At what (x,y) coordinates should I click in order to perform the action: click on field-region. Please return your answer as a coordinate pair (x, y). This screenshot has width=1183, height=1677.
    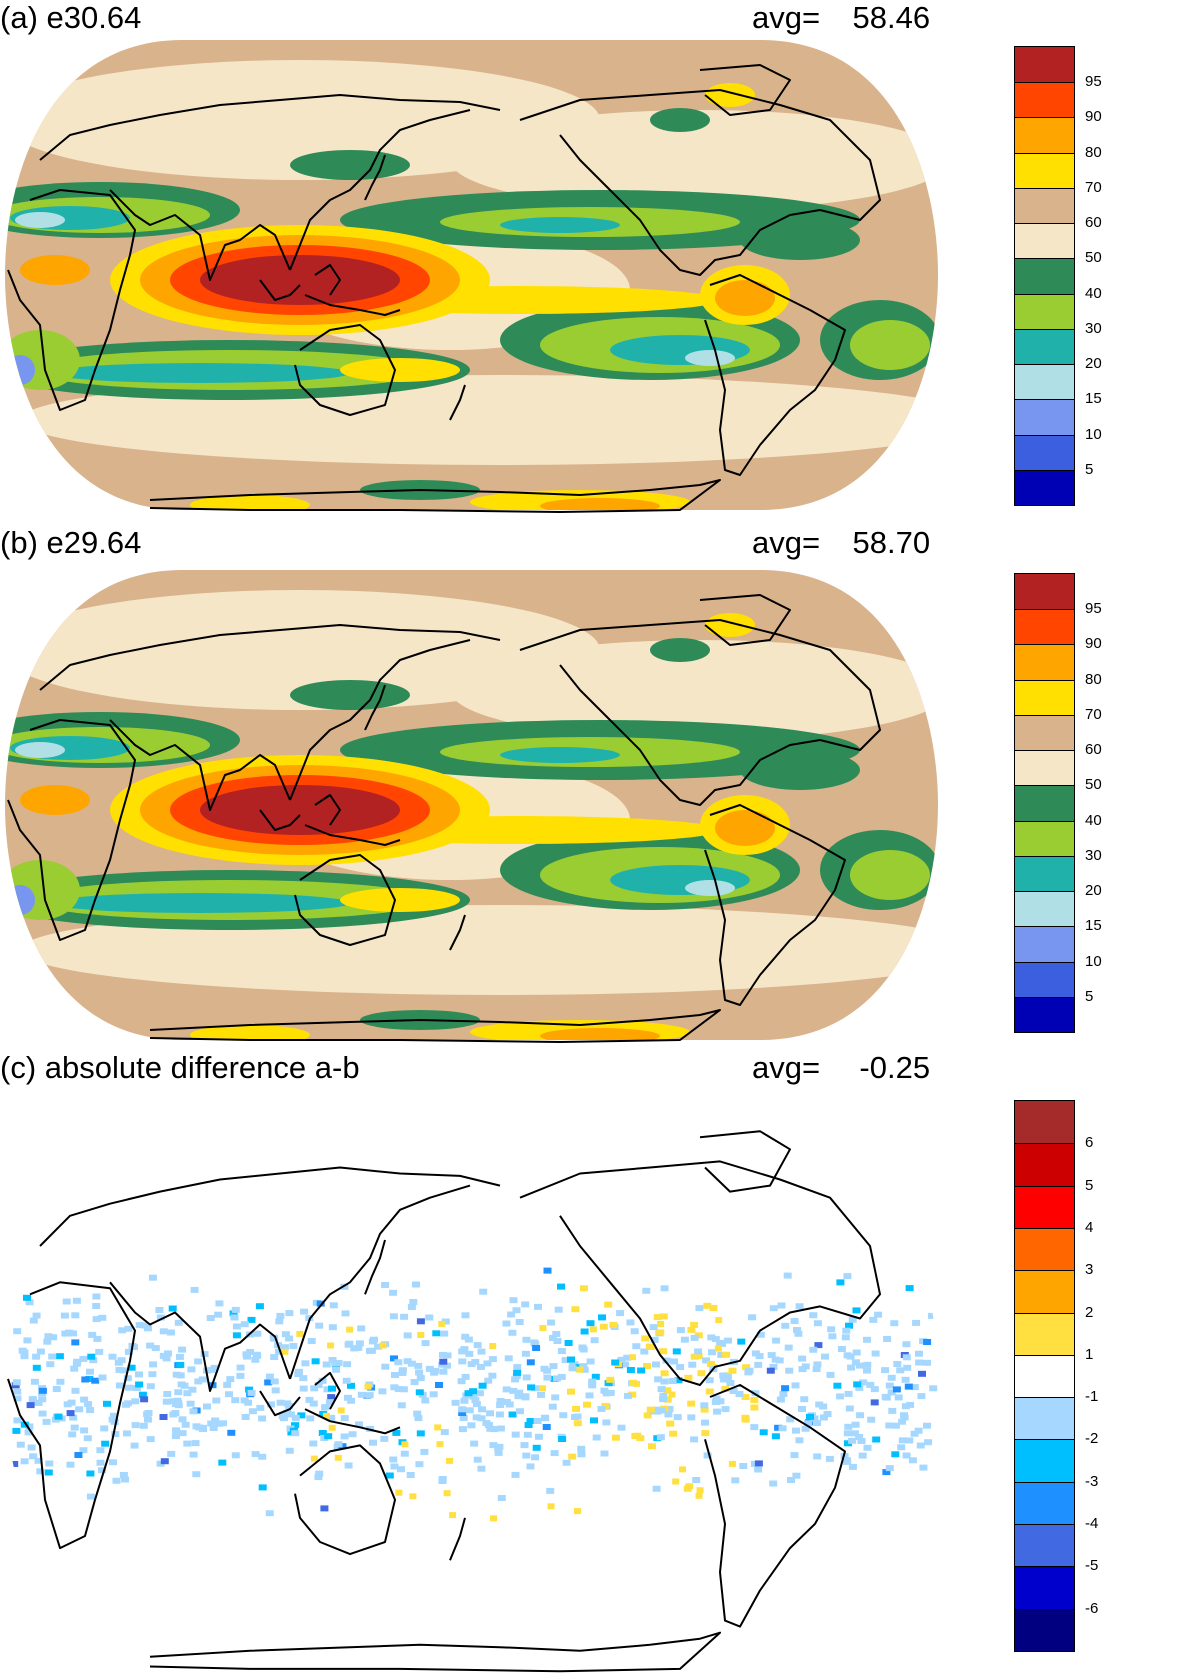
    Looking at the image, I should click on (302, 650).